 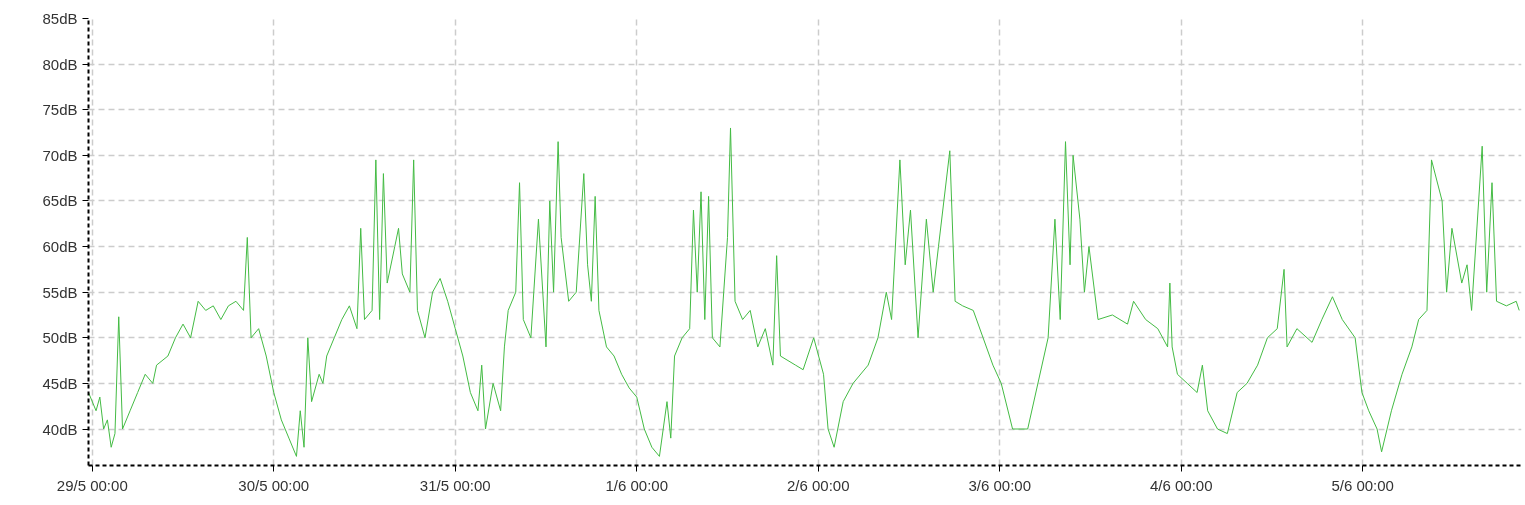 What do you see at coordinates (60, 292) in the screenshot?
I see `y-tick-label: 55dB` at bounding box center [60, 292].